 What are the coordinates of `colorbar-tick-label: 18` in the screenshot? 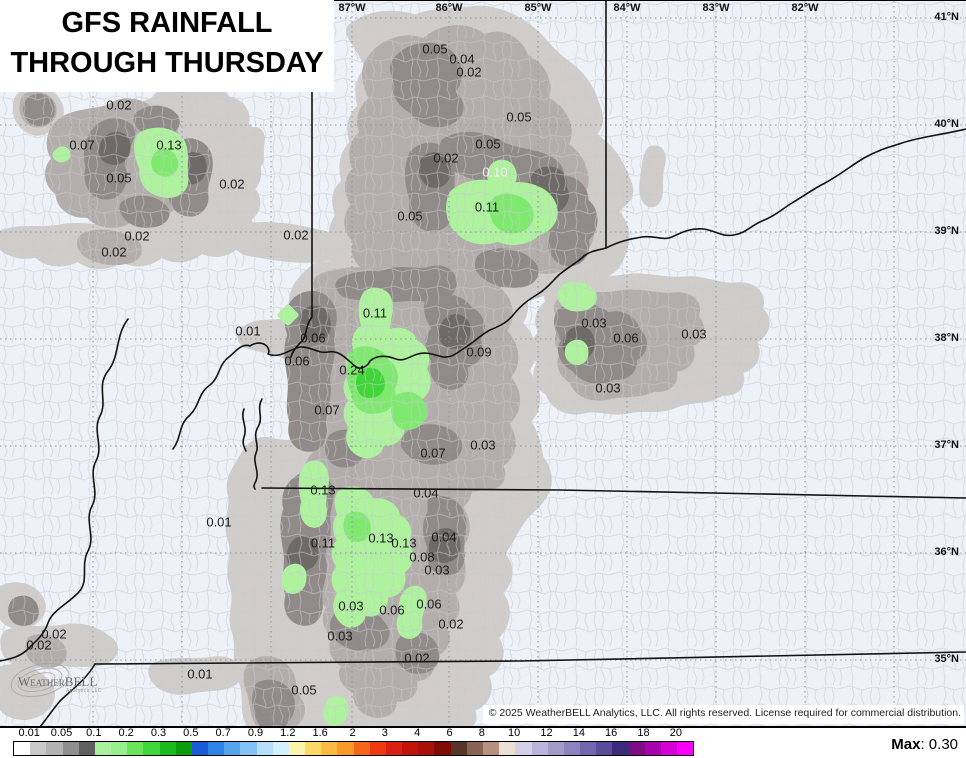 It's located at (643, 733).